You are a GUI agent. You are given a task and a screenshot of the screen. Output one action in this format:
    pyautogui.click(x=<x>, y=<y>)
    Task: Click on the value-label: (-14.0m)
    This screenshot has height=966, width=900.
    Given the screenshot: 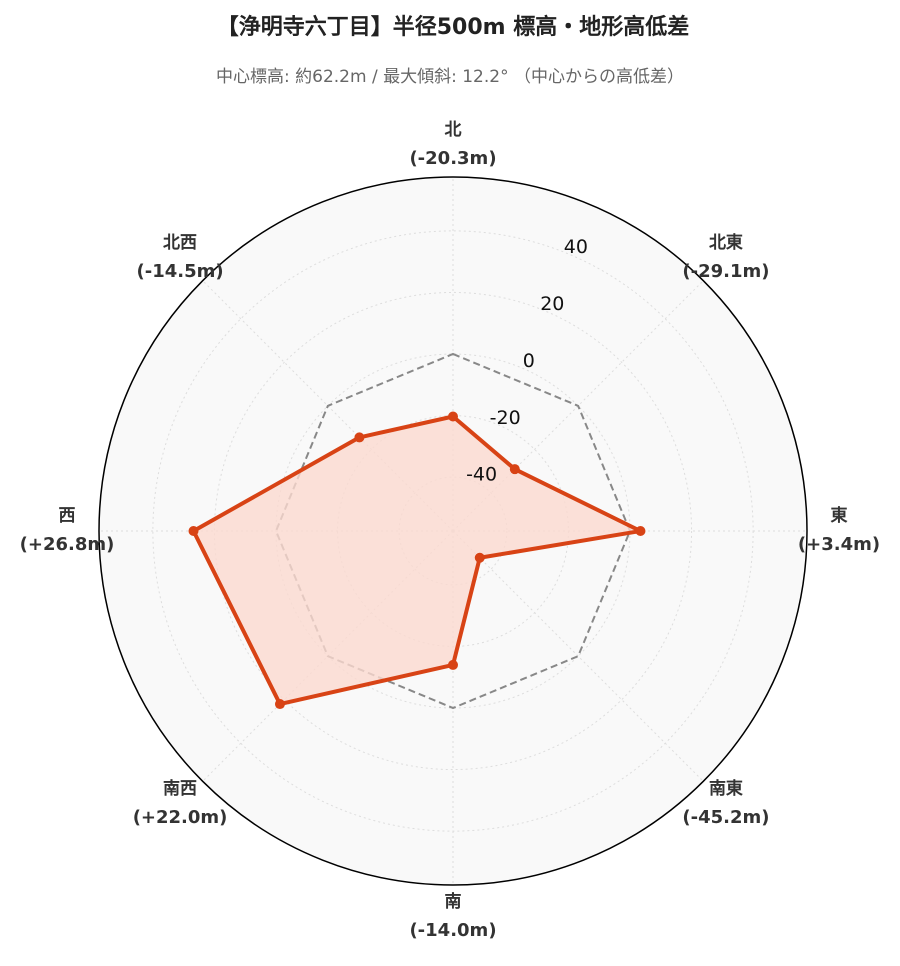 What is the action you would take?
    pyautogui.click(x=452, y=930)
    